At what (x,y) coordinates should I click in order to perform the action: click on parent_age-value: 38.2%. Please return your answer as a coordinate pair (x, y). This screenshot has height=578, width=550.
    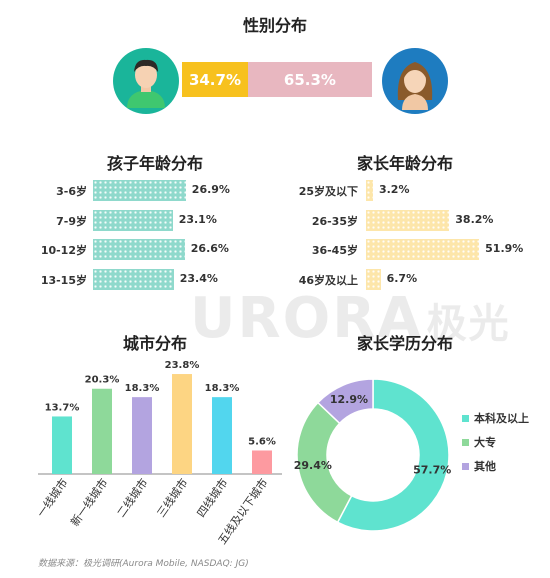
    Looking at the image, I should click on (474, 219).